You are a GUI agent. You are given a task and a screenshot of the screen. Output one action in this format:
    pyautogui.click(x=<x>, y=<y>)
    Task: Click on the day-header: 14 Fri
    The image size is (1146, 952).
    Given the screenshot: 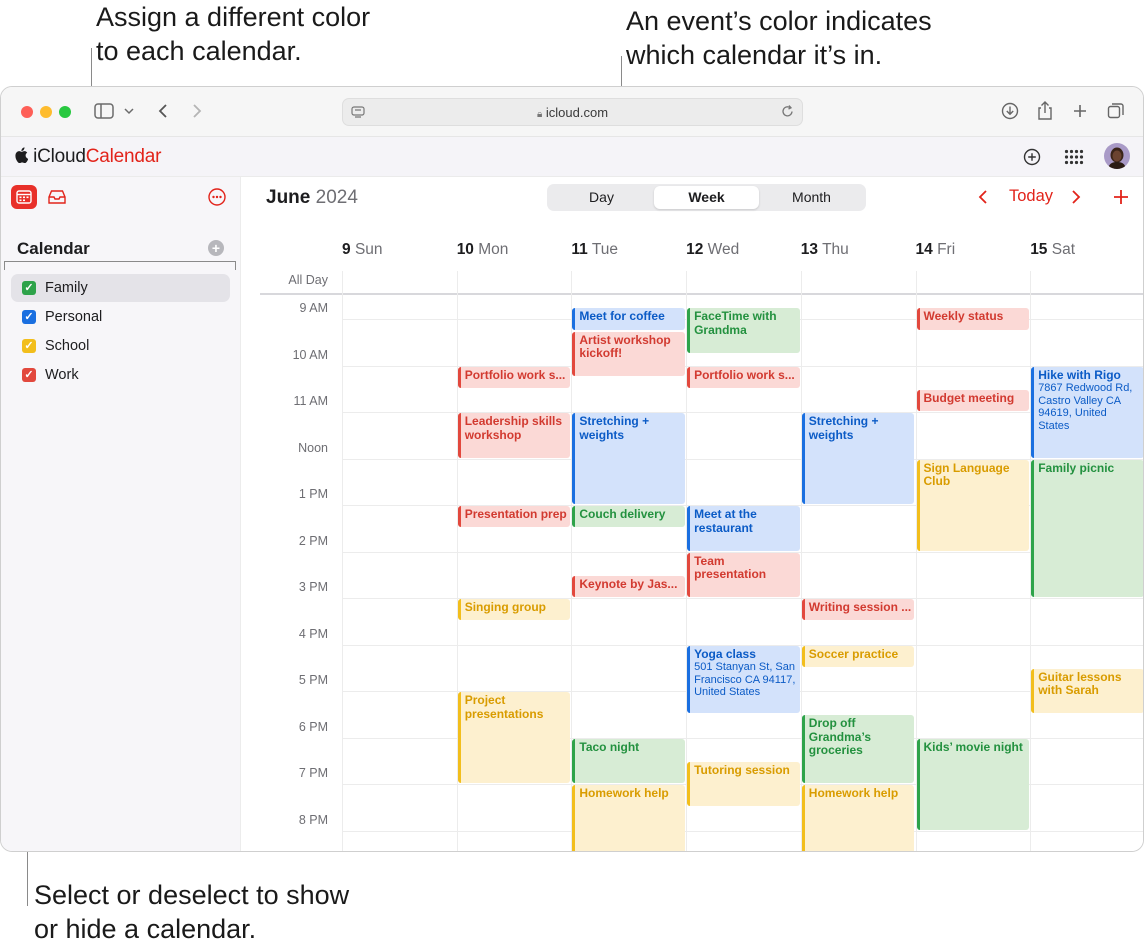 What is the action you would take?
    pyautogui.click(x=936, y=250)
    